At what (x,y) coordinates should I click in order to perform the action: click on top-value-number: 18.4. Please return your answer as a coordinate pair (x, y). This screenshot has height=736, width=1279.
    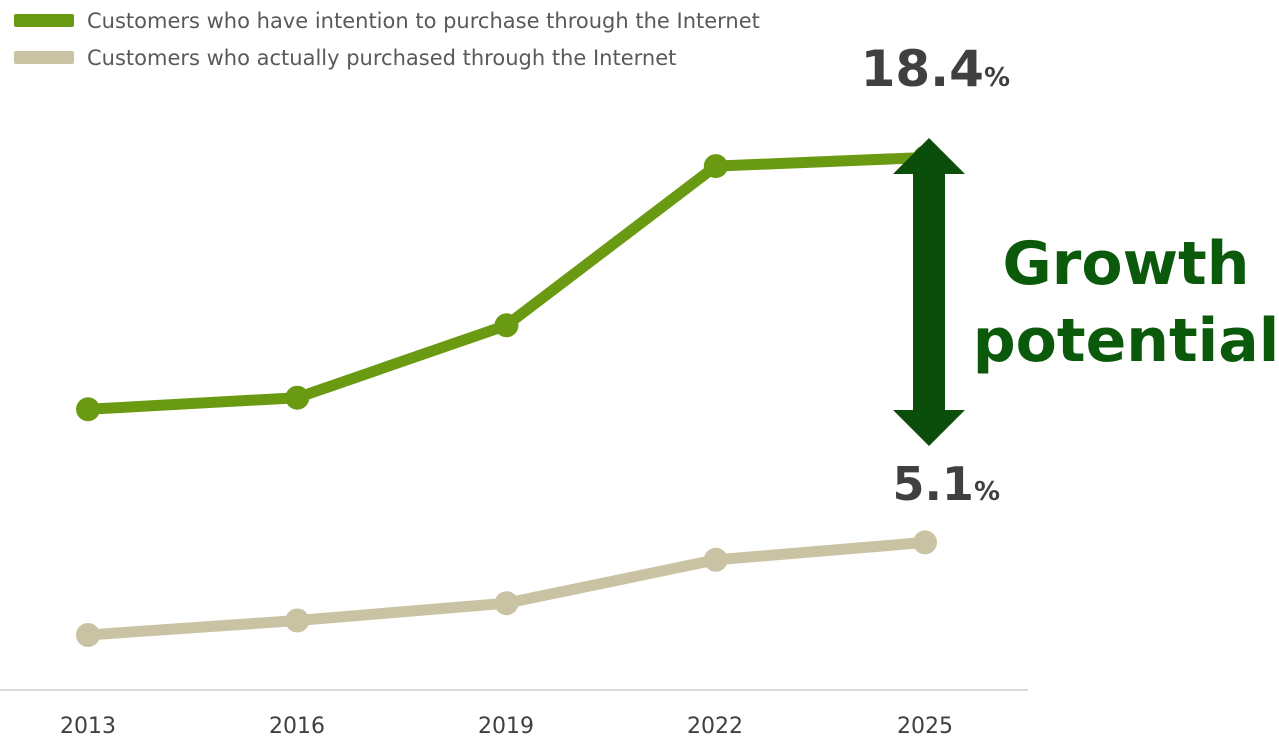
    Looking at the image, I should click on (922, 69).